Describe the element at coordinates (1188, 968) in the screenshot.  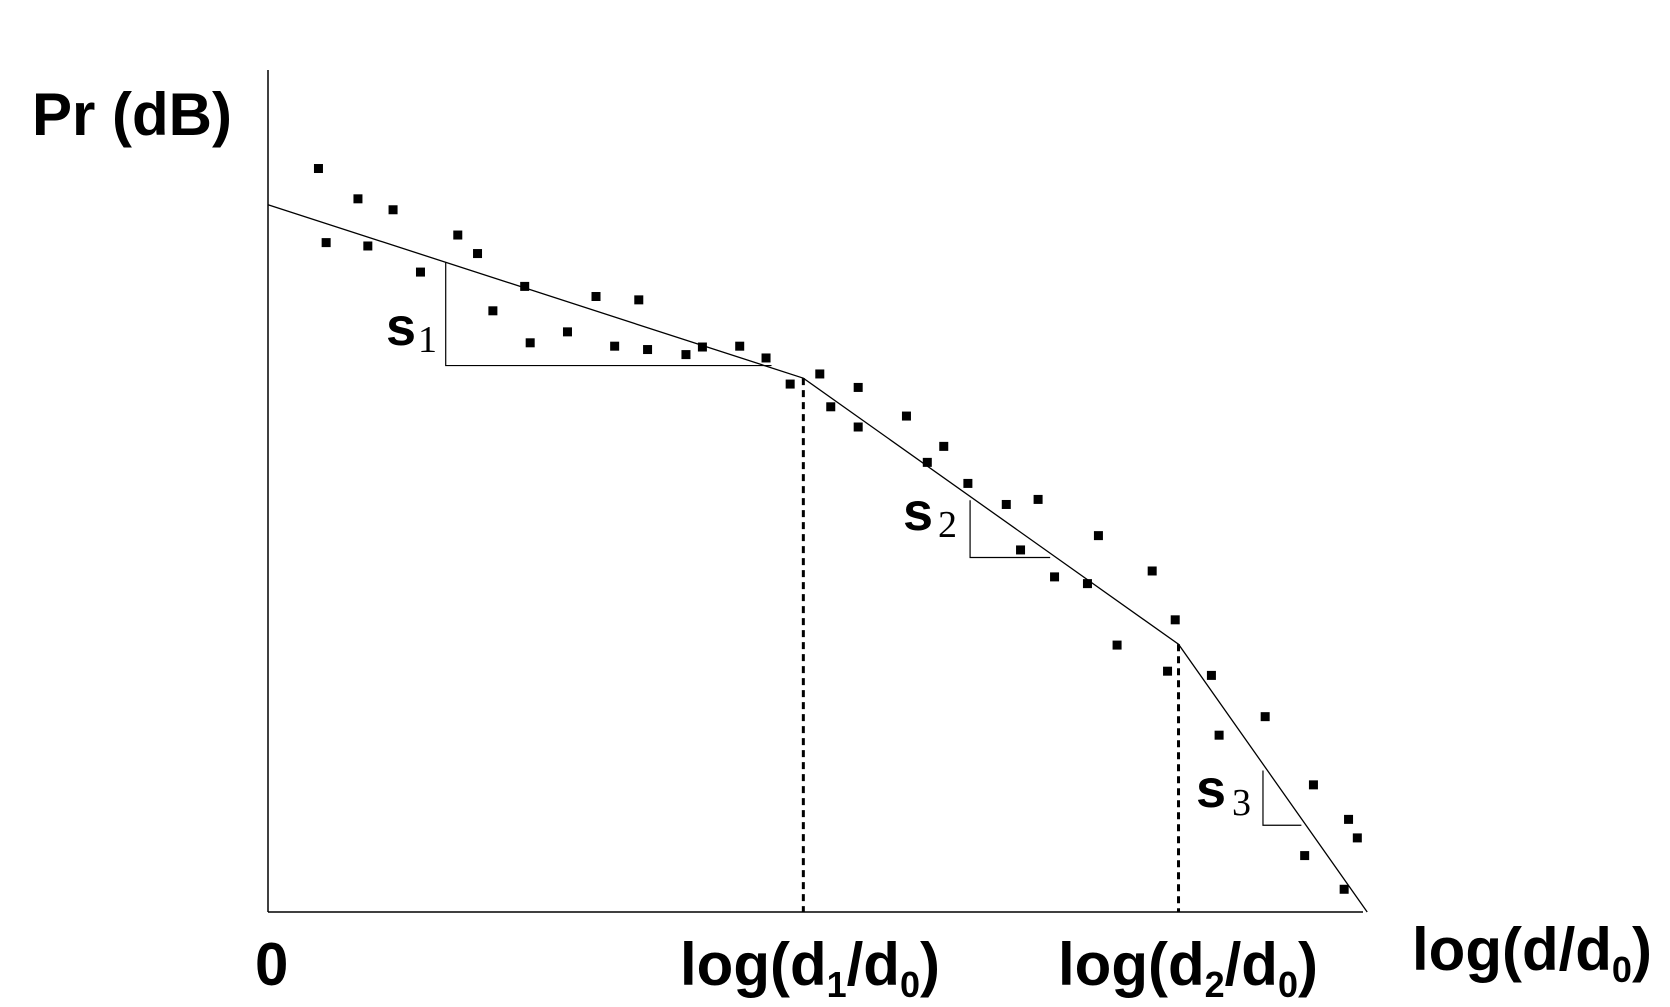
I see `x-tick-label: log(d2/d0)` at that location.